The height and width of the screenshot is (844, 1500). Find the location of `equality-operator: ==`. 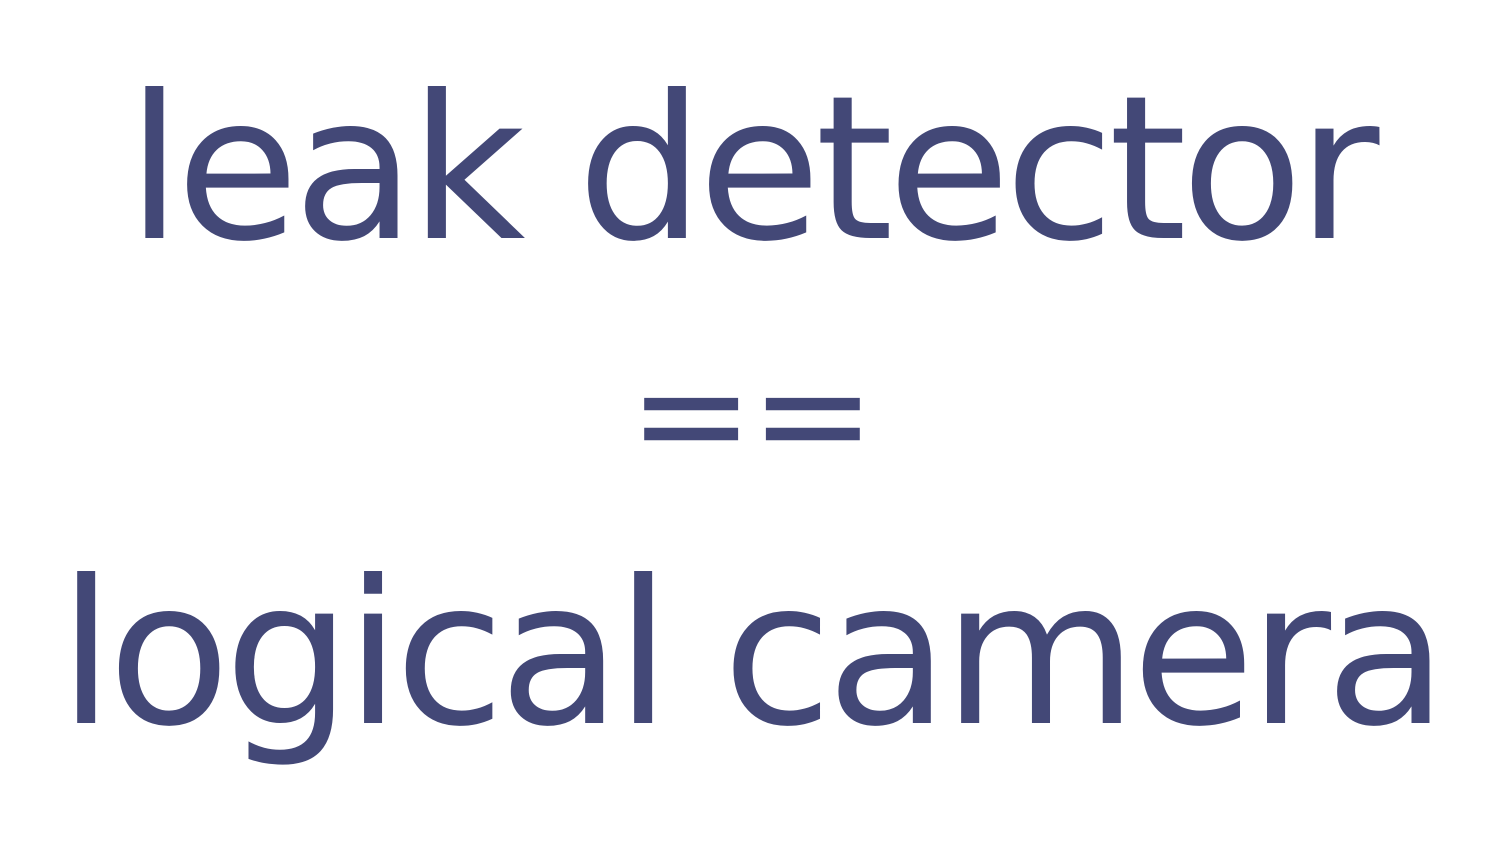

equality-operator: == is located at coordinates (751, 415).